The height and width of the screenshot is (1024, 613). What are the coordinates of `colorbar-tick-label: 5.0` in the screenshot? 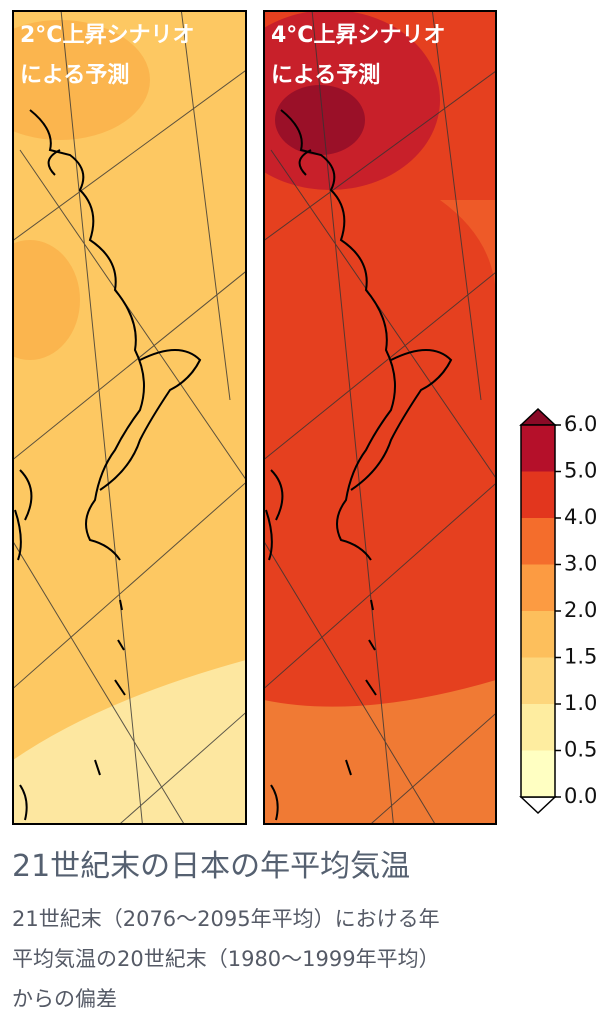 It's located at (580, 471).